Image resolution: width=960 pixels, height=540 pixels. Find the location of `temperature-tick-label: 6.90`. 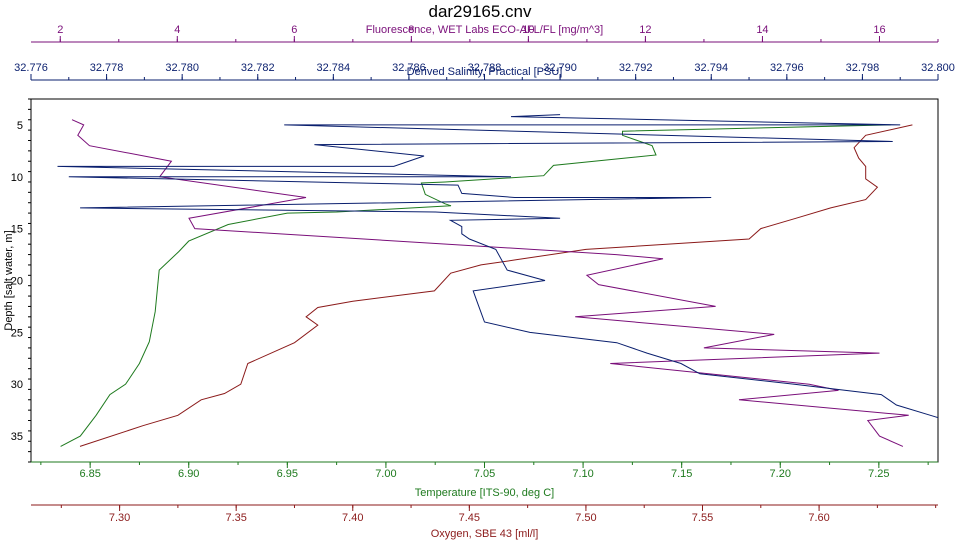

temperature-tick-label: 6.90 is located at coordinates (188, 474).